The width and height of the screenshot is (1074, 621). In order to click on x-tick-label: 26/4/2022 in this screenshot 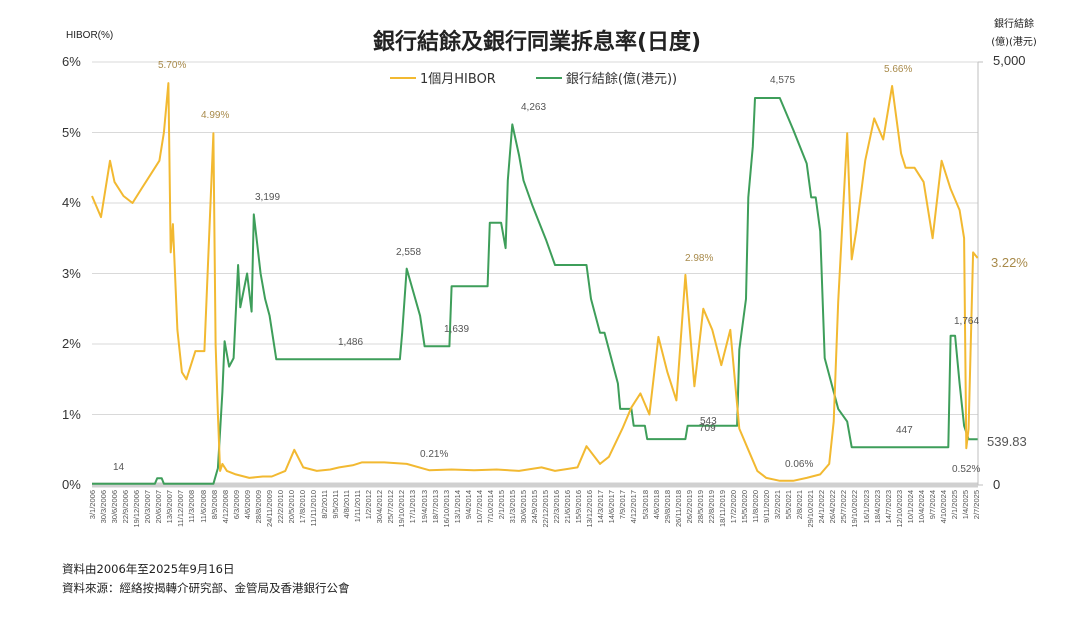, I will do `click(833, 507)`.